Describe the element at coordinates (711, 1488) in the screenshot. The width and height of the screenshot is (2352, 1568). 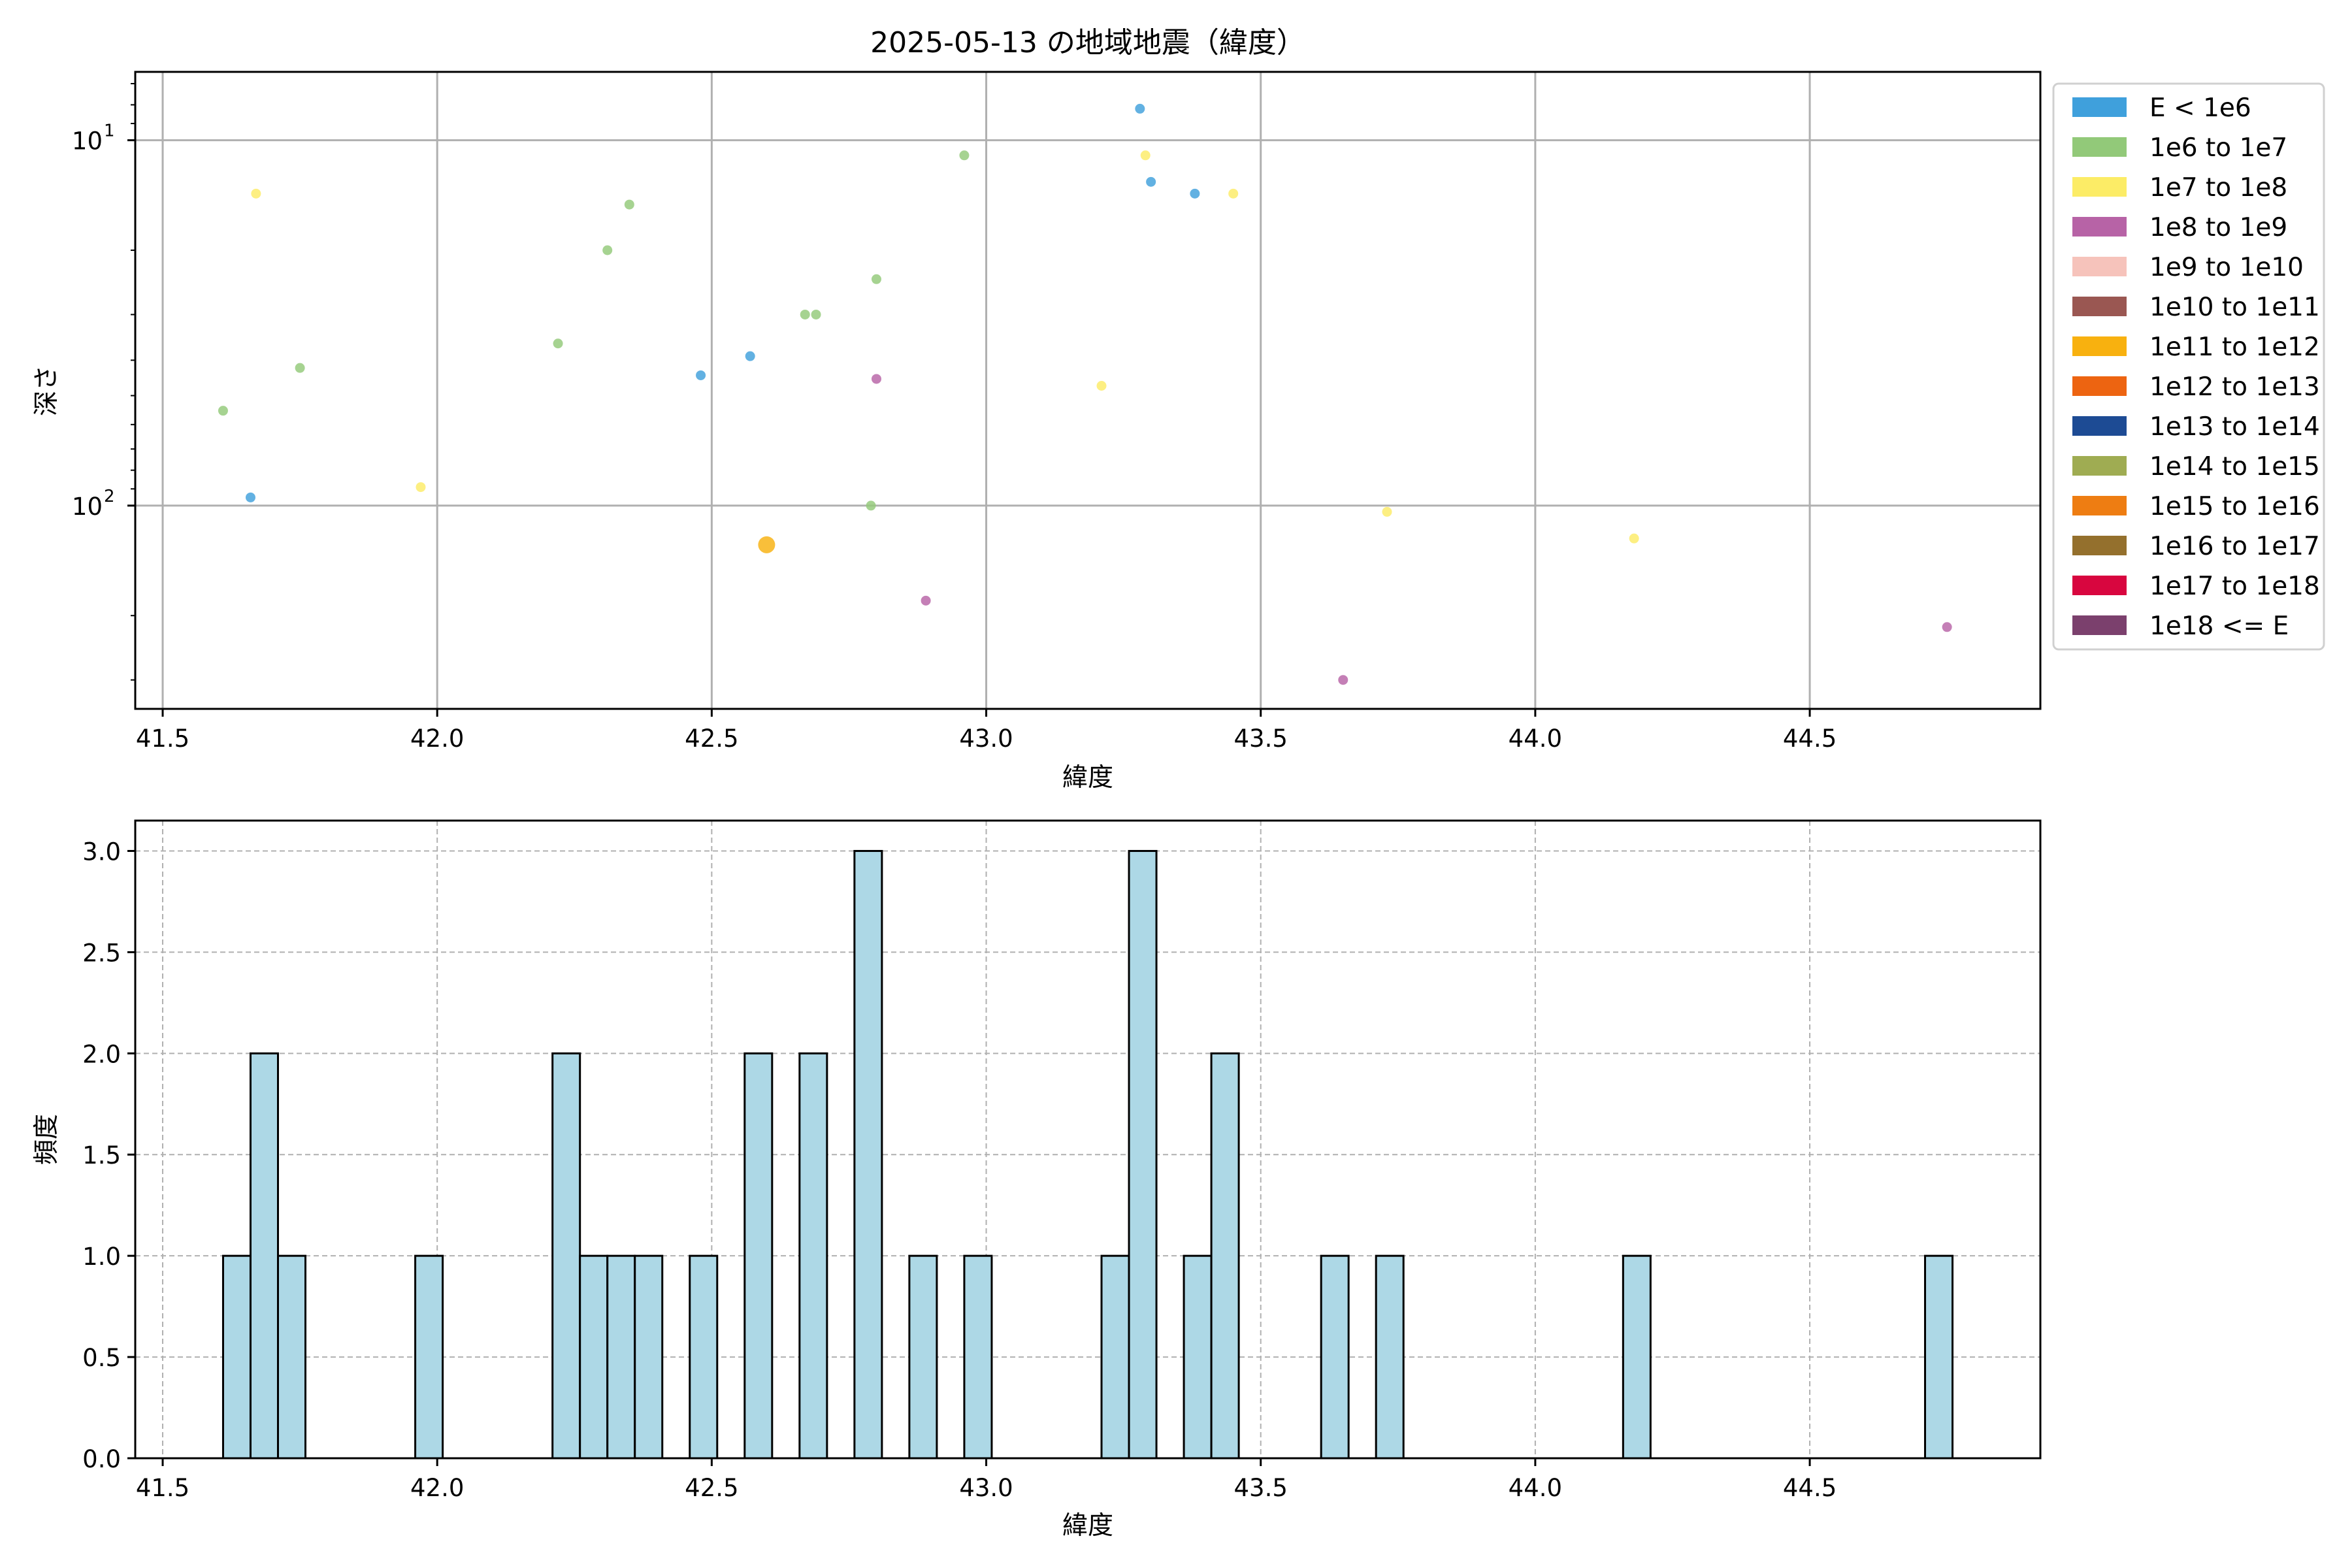
I see `histogram-x-tick-label: 42.5` at that location.